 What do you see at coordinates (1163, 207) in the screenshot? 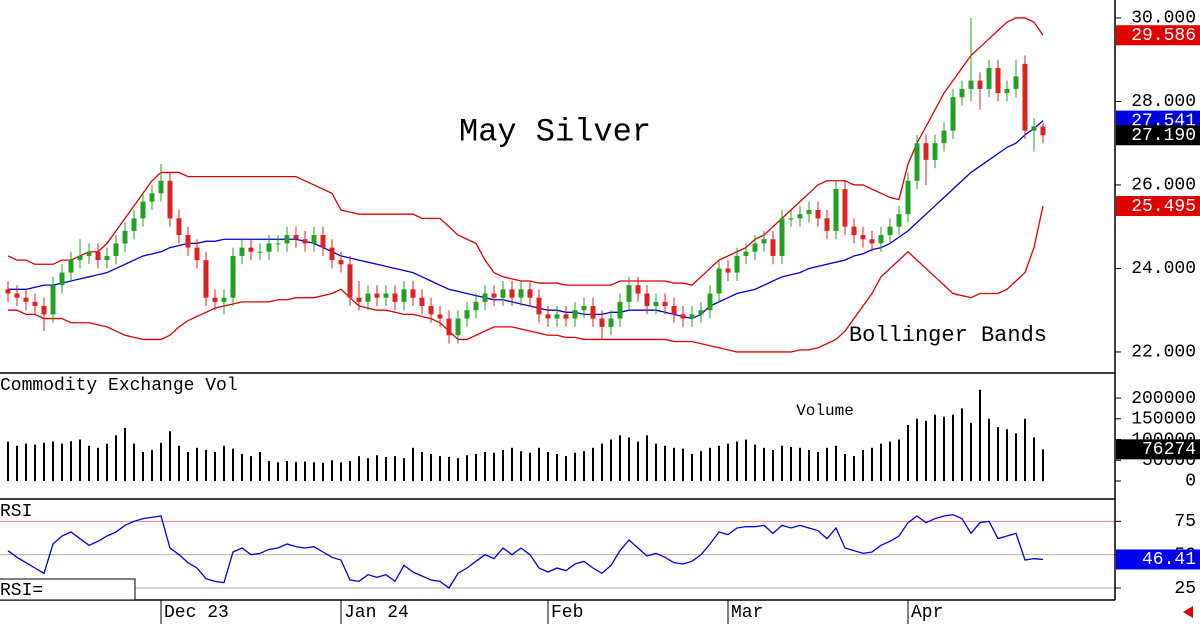
I see `last-value-label: 25.495` at bounding box center [1163, 207].